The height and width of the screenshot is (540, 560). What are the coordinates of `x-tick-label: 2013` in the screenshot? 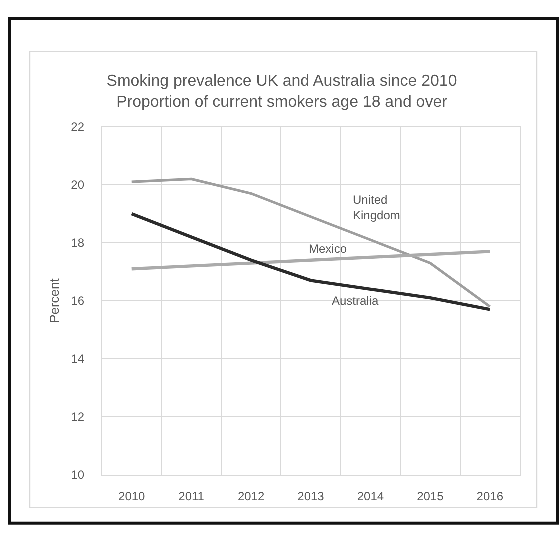 It's located at (311, 497).